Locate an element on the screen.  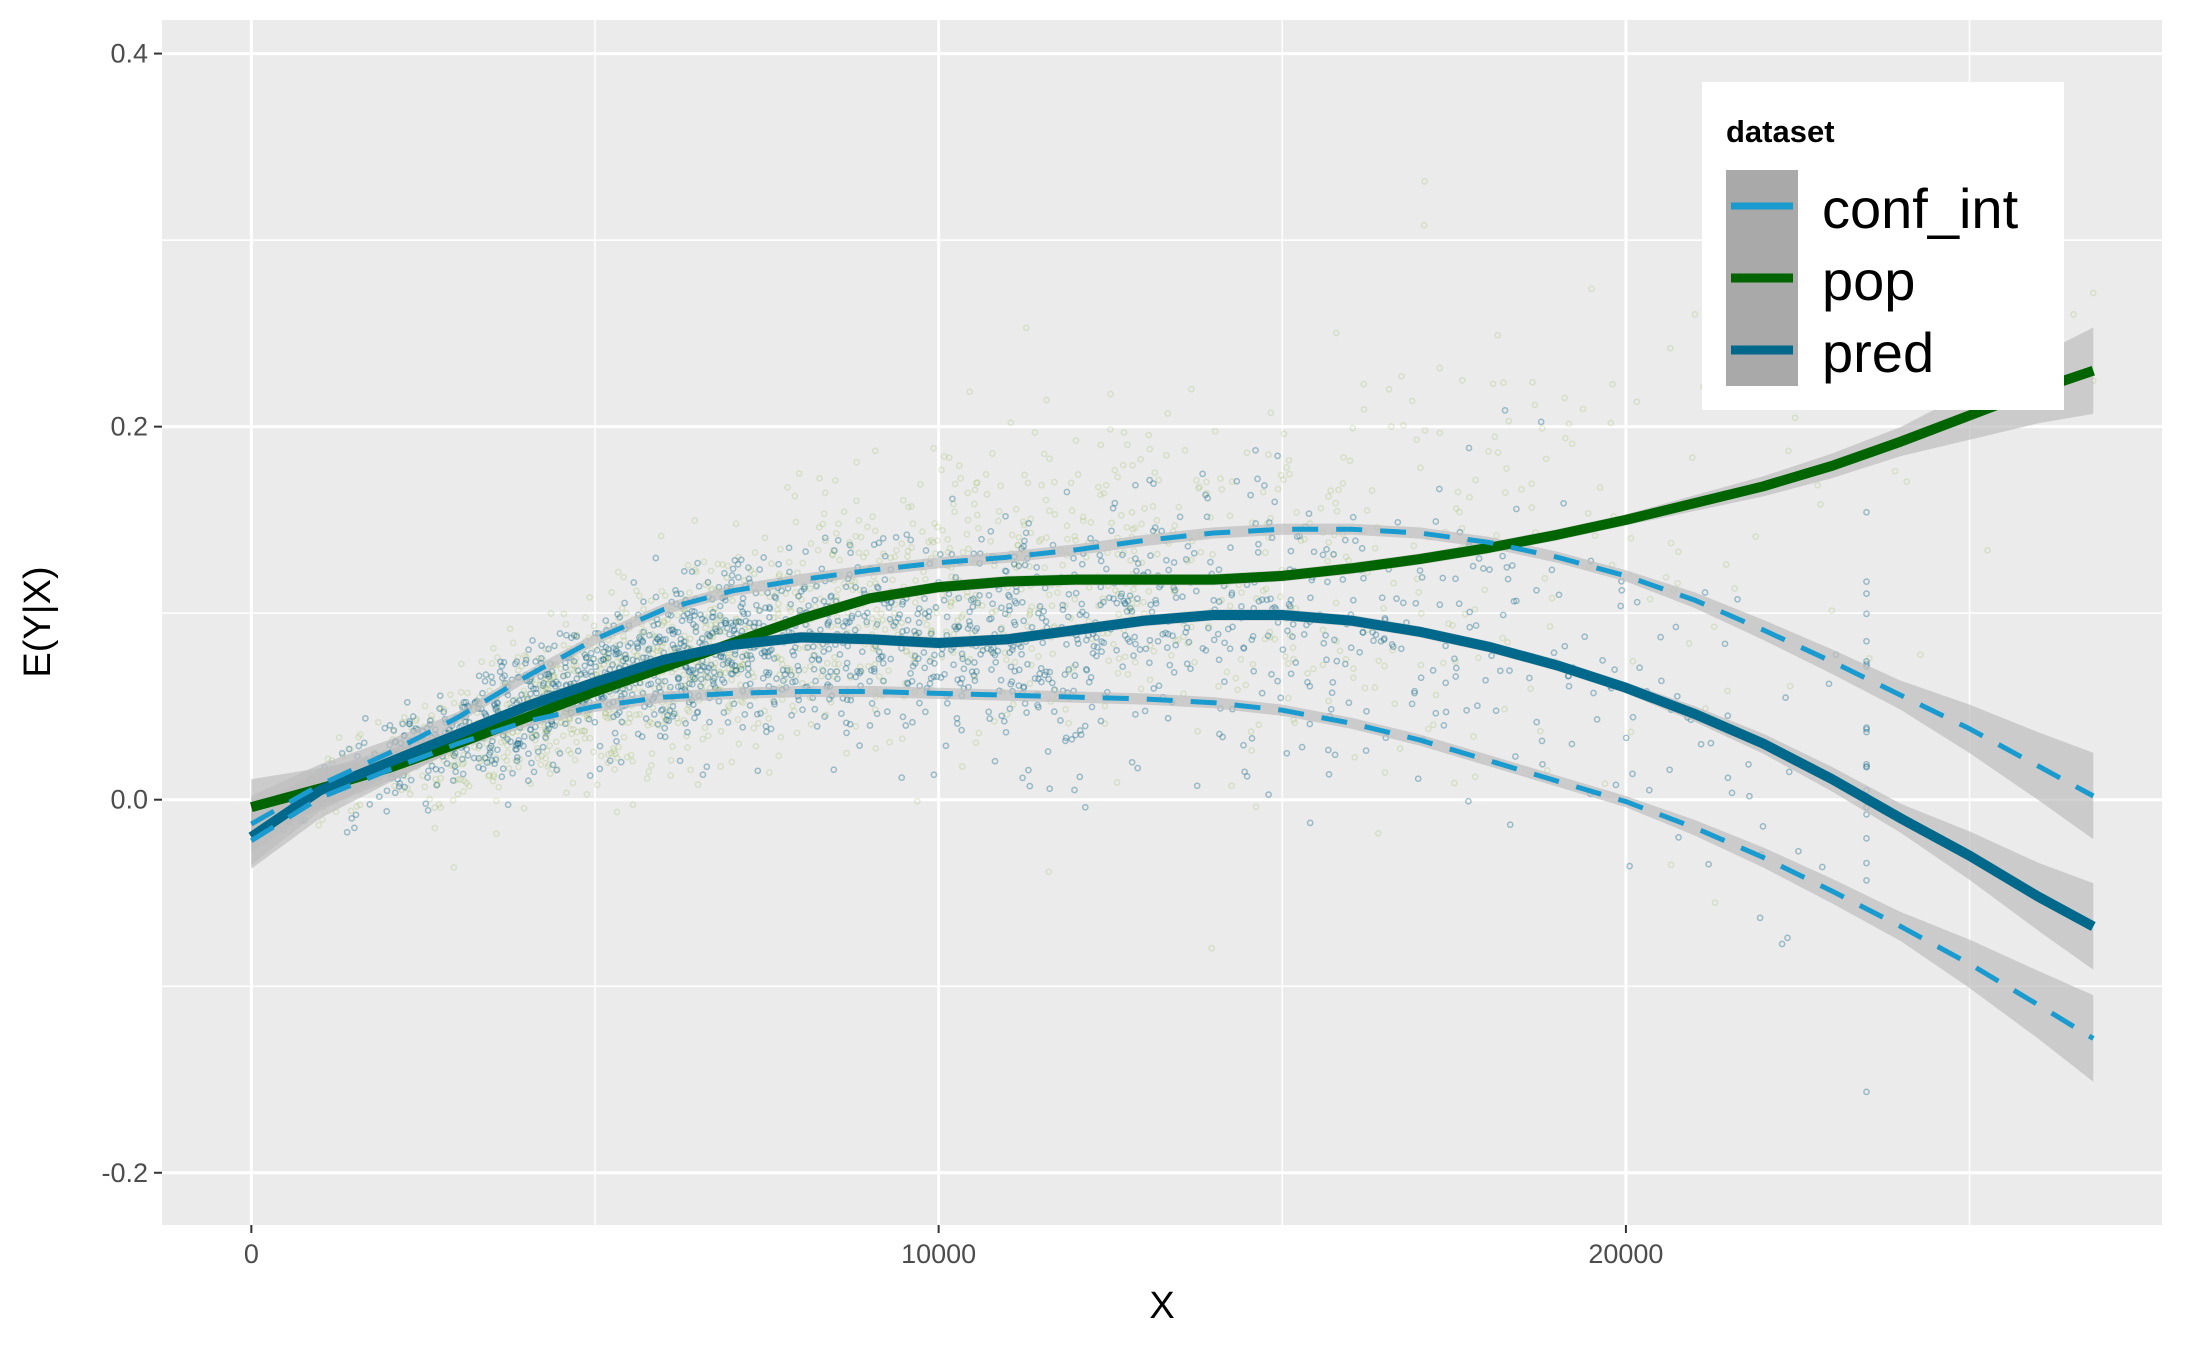
x-tick-label: 10000 is located at coordinates (938, 1254).